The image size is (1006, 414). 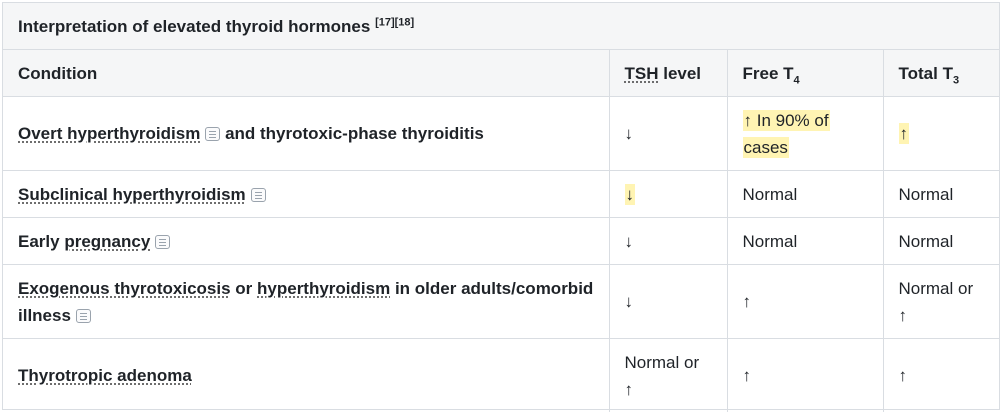 What do you see at coordinates (903, 315) in the screenshot?
I see `tt3-value-line2: ↑` at bounding box center [903, 315].